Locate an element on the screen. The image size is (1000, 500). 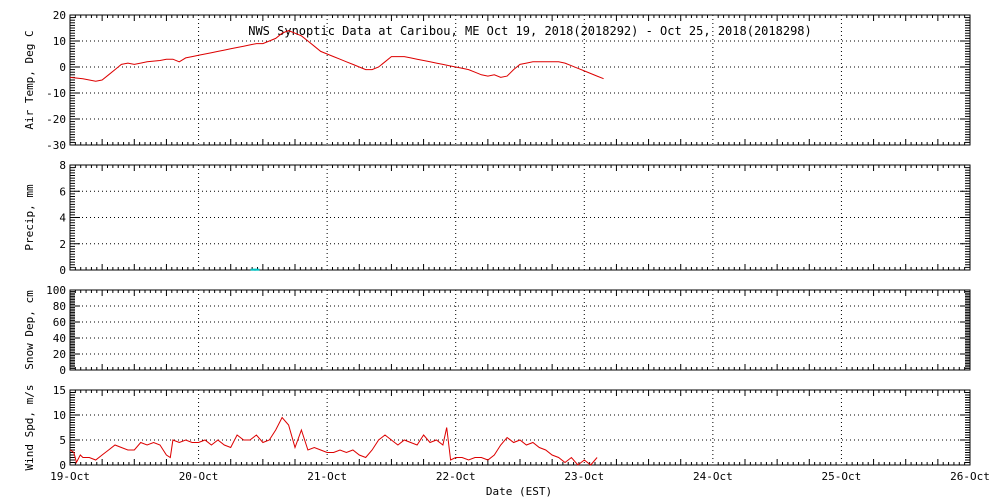
y-tick-label: 4 is located at coordinates (62, 218).